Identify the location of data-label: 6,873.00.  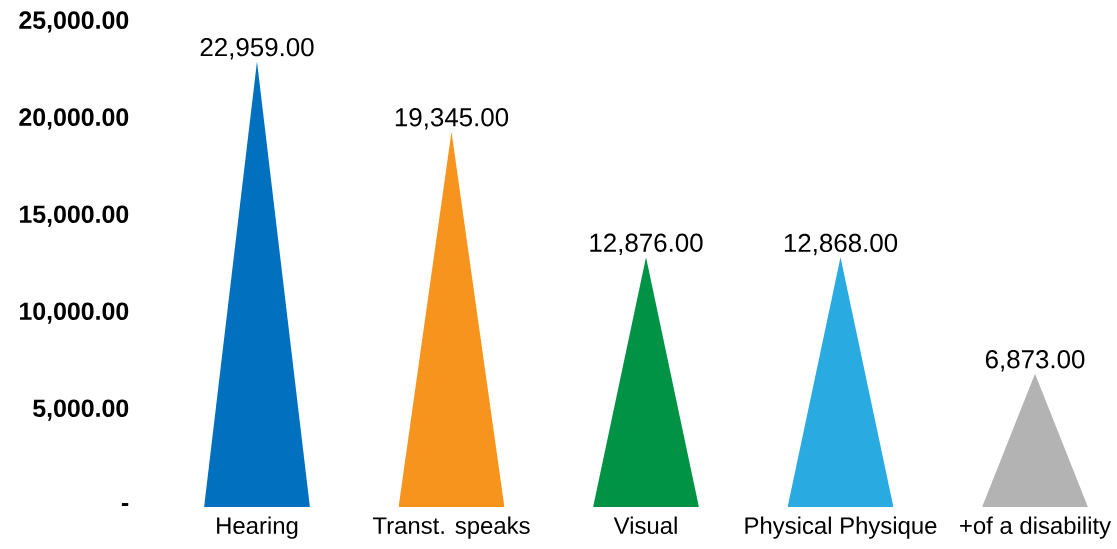
(1035, 361).